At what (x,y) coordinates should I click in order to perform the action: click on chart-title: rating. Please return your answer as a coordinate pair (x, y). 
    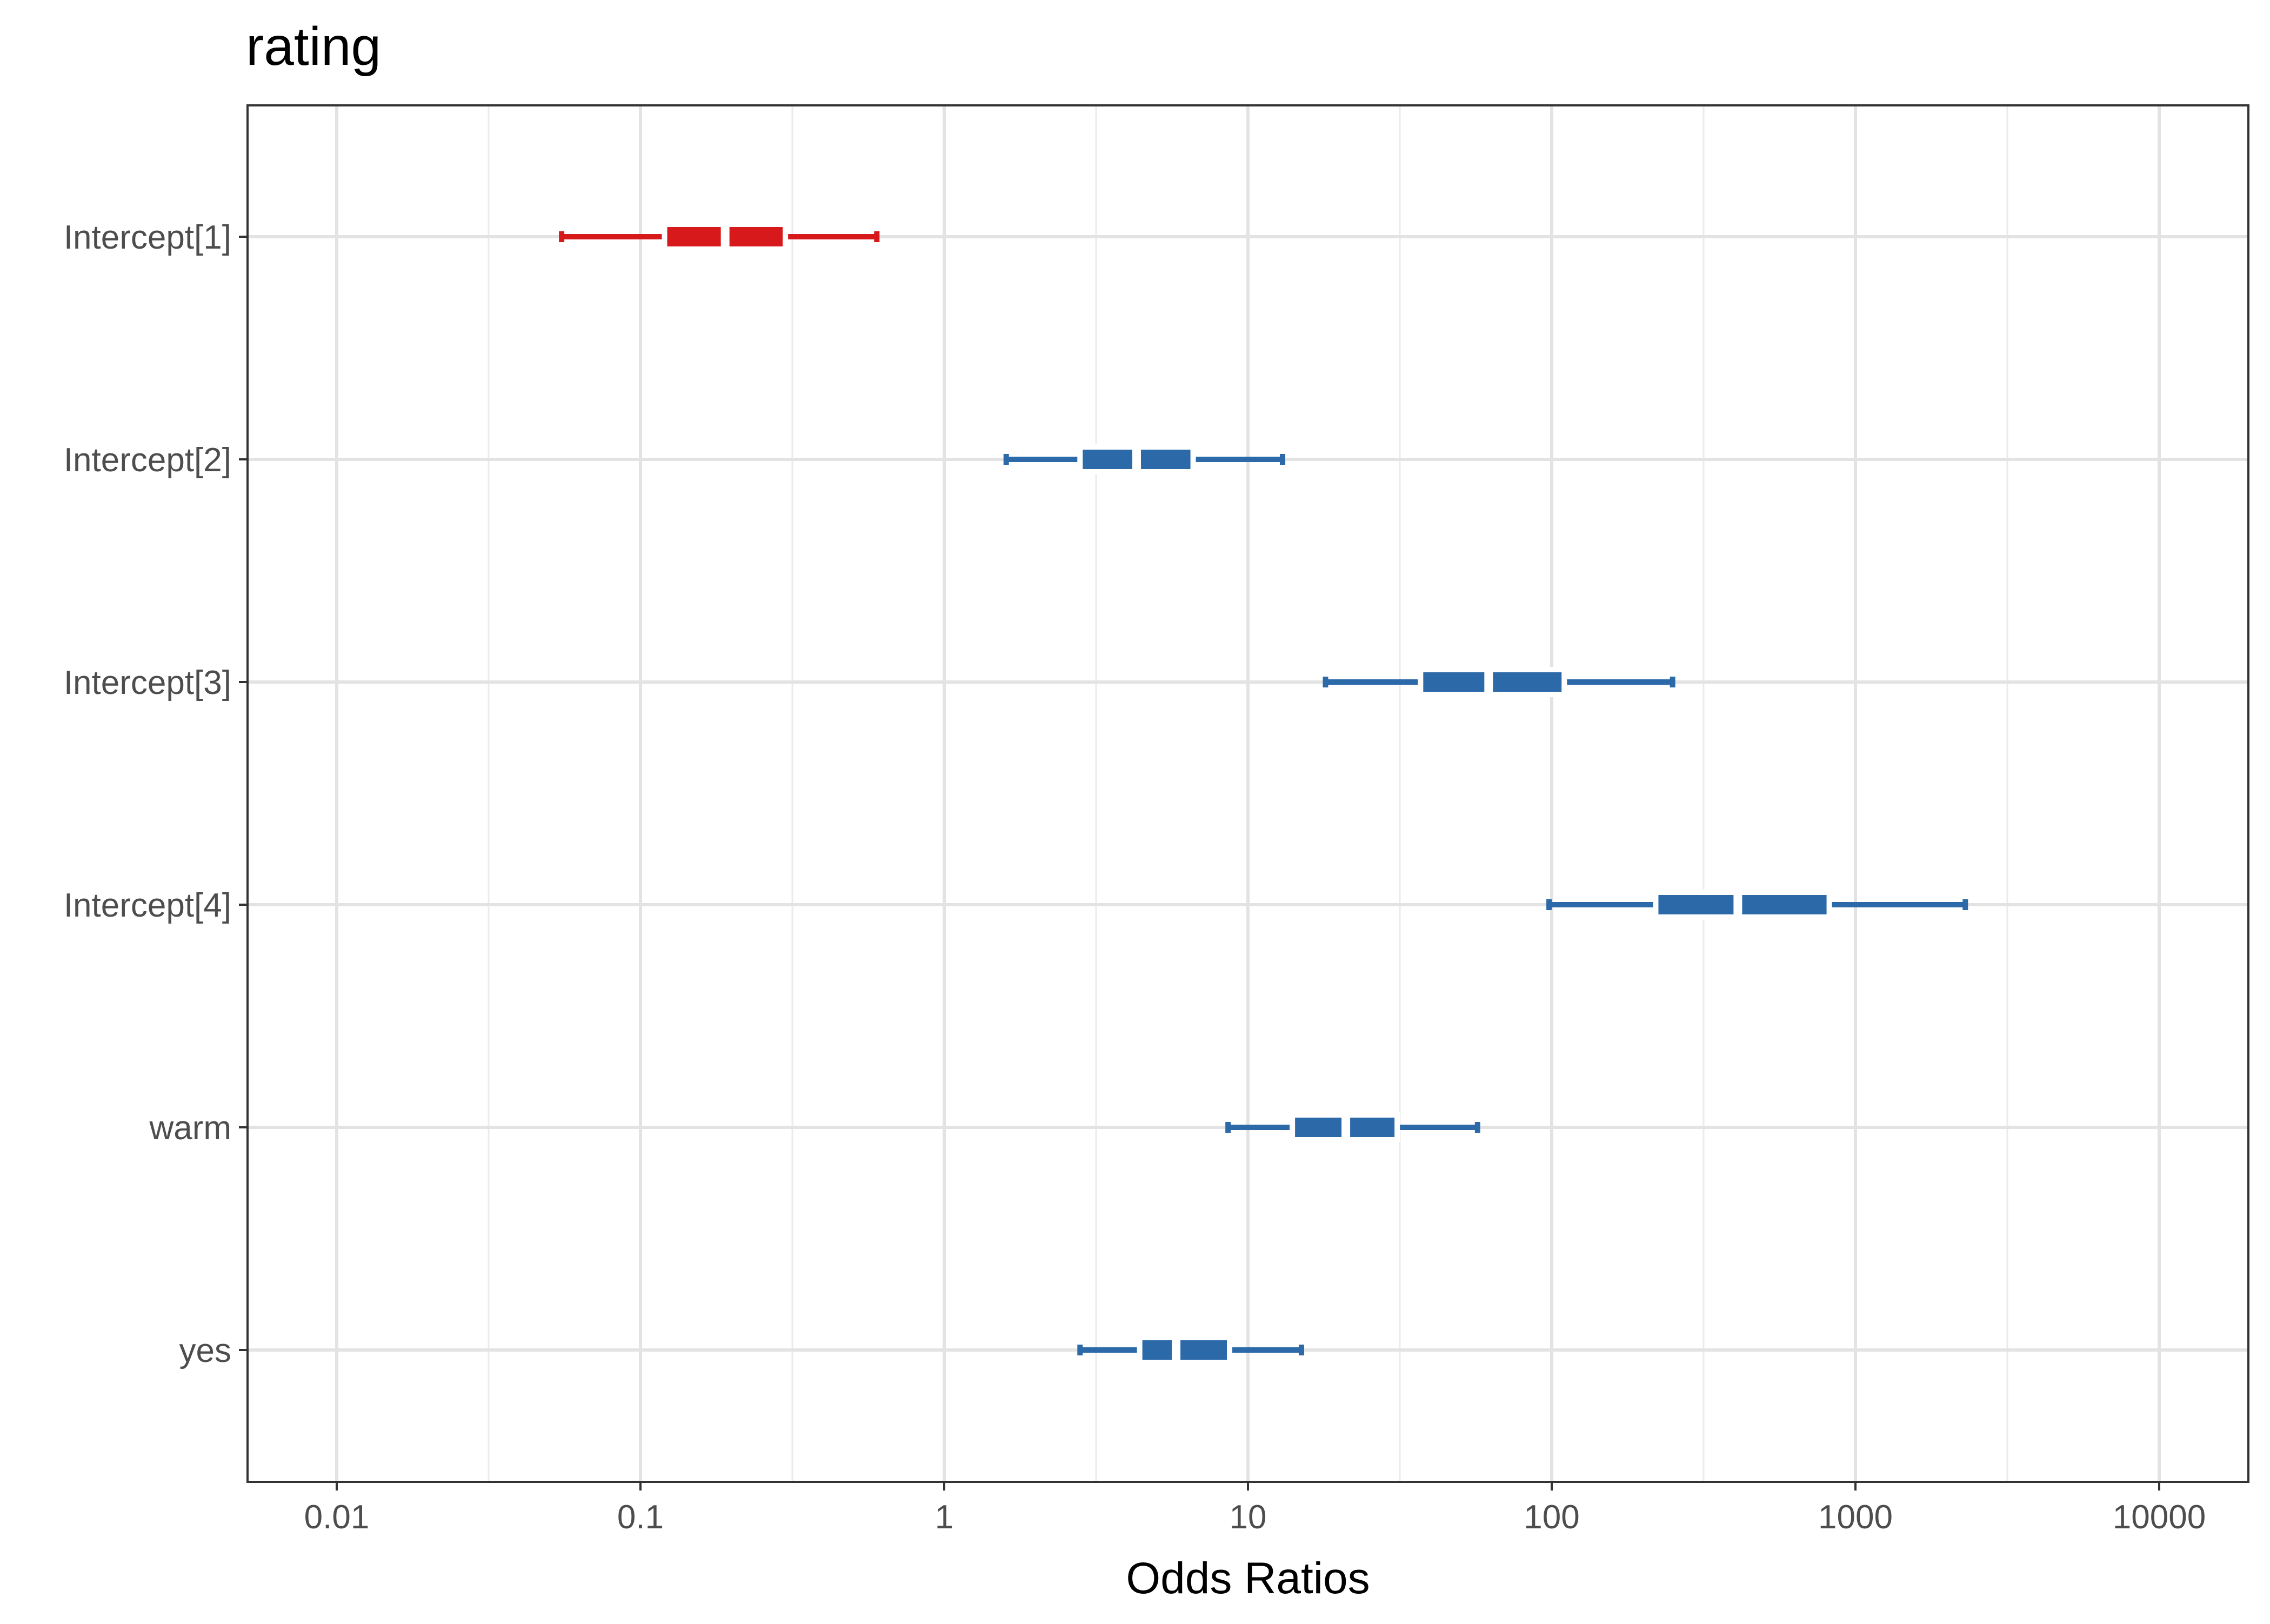
    Looking at the image, I should click on (313, 46).